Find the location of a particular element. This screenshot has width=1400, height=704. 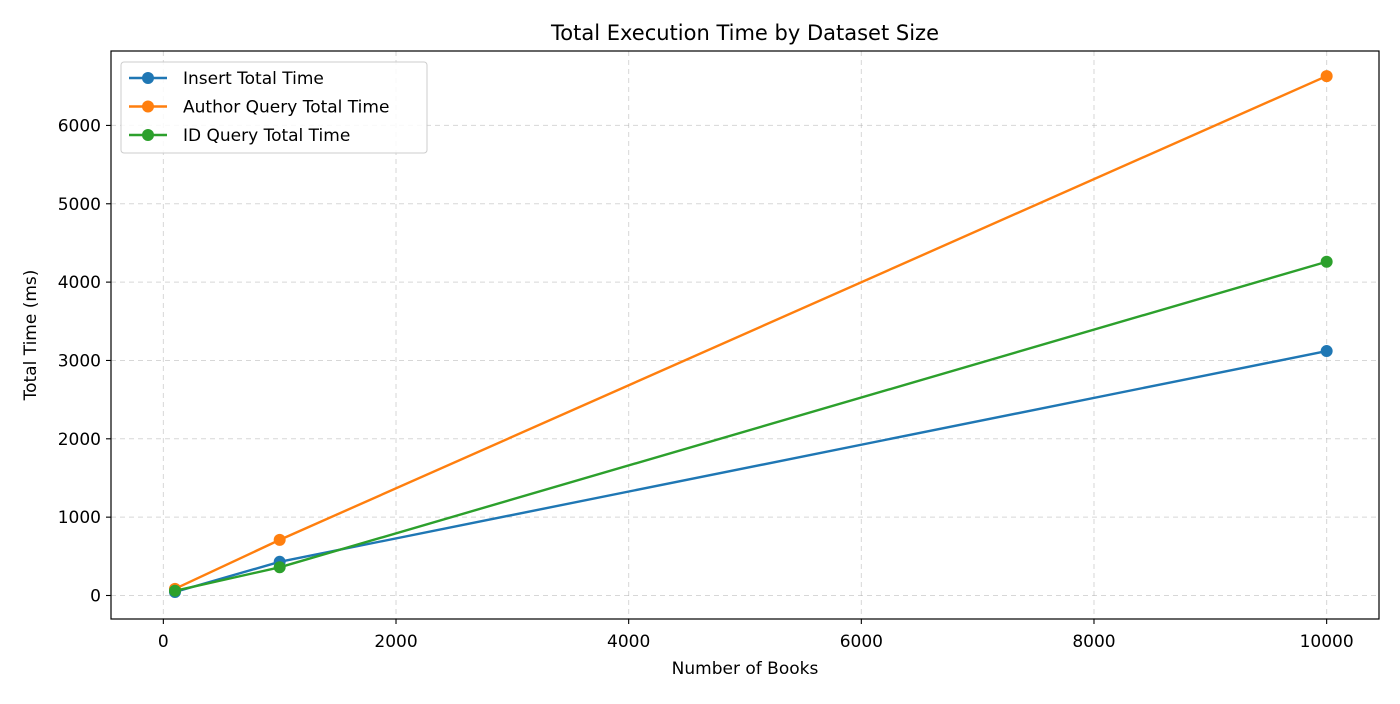

legend-item: Author Query Total Time is located at coordinates (259, 108).